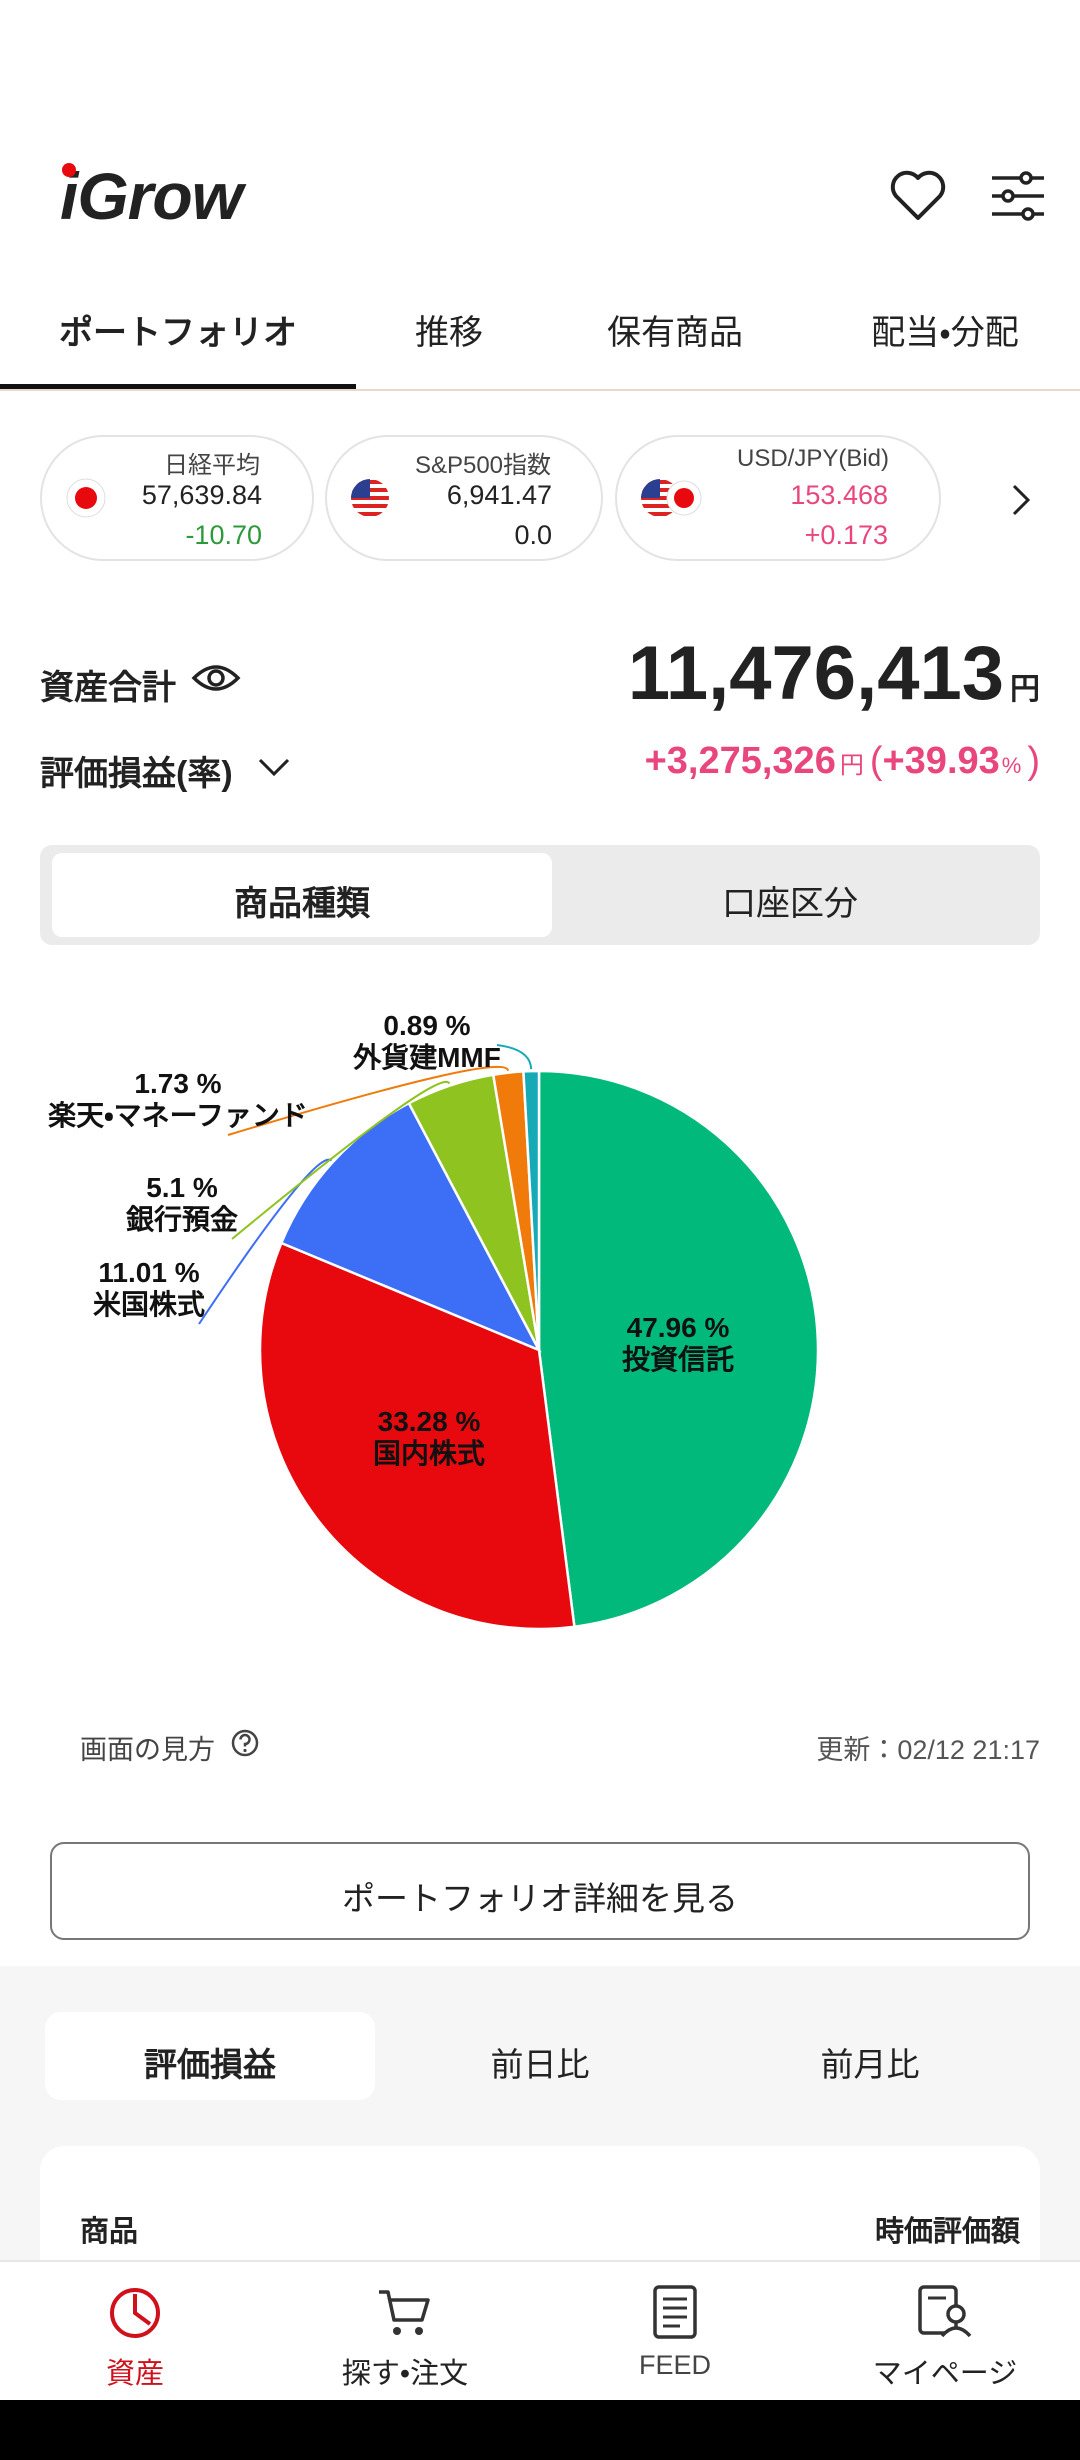 The height and width of the screenshot is (2460, 1080). I want to click on nav-label: 資産, so click(135, 2374).